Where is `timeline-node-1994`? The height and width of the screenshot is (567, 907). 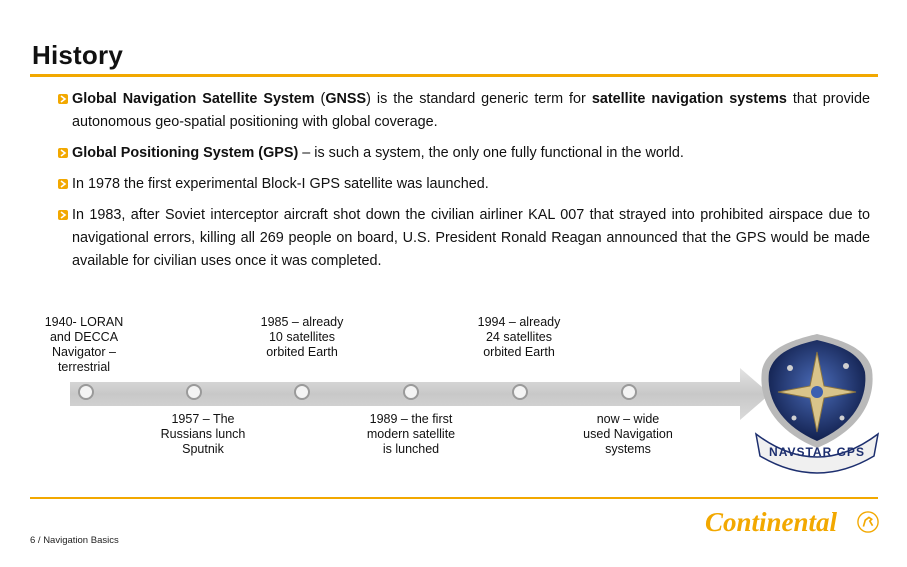
timeline-node-1994 is located at coordinates (520, 392).